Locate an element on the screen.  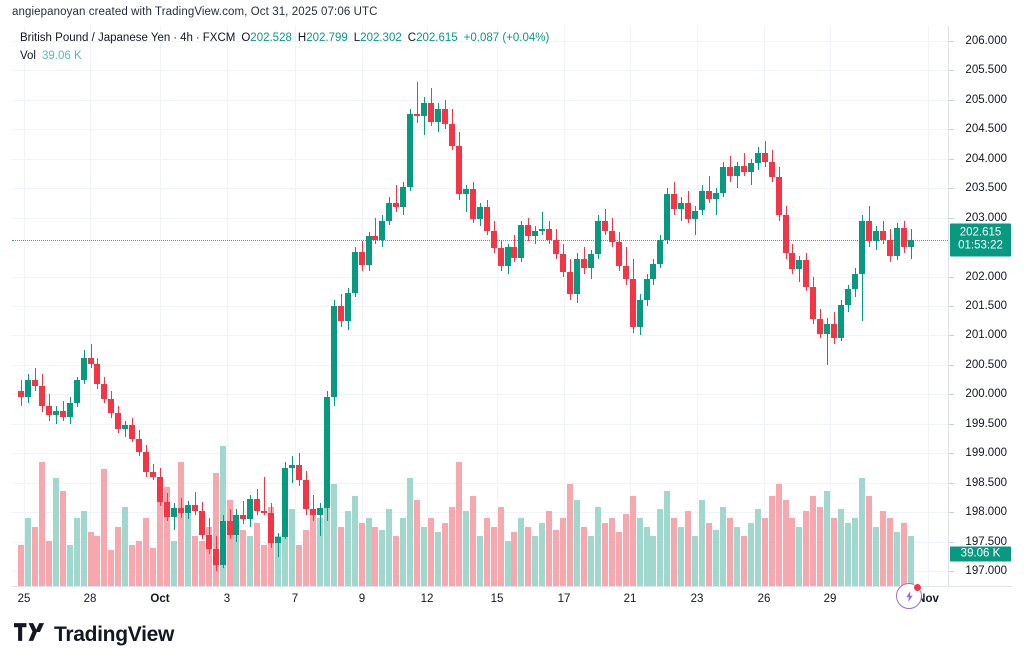
time-axis-label: Oct is located at coordinates (160, 599).